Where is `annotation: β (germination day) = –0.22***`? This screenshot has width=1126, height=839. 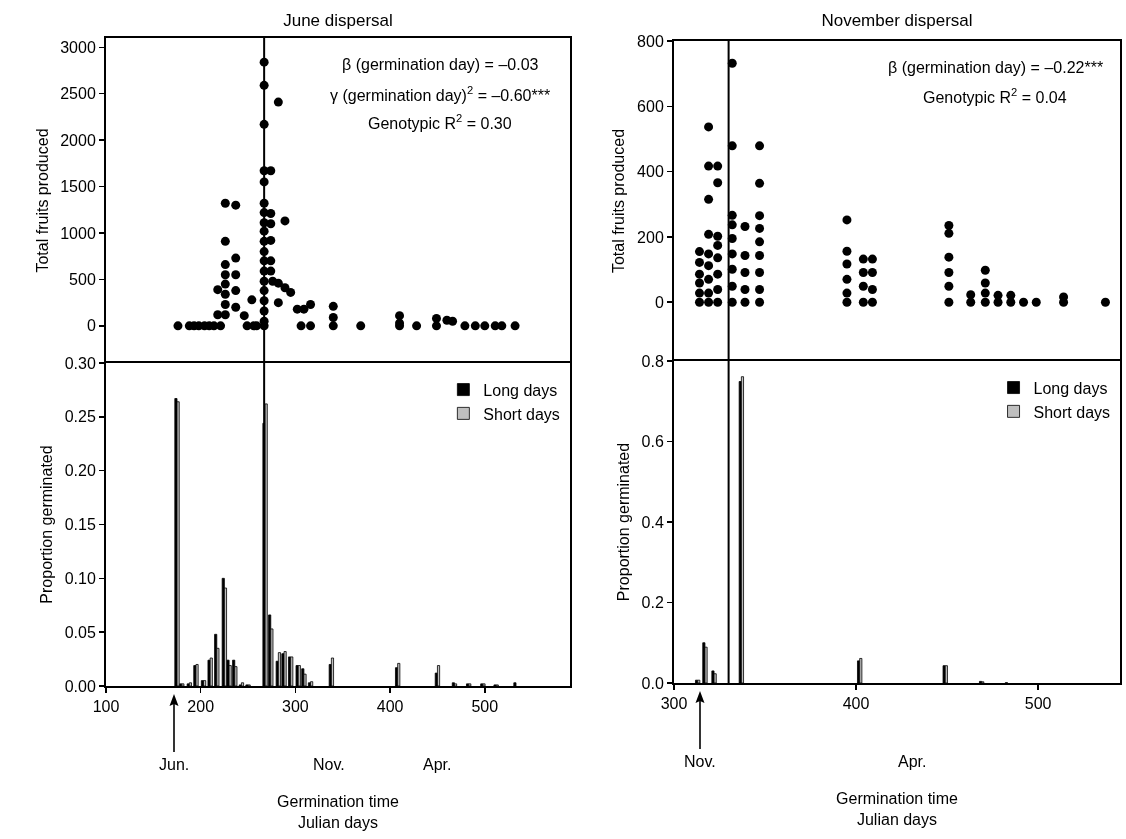 annotation: β (germination day) = –0.22*** is located at coordinates (996, 67).